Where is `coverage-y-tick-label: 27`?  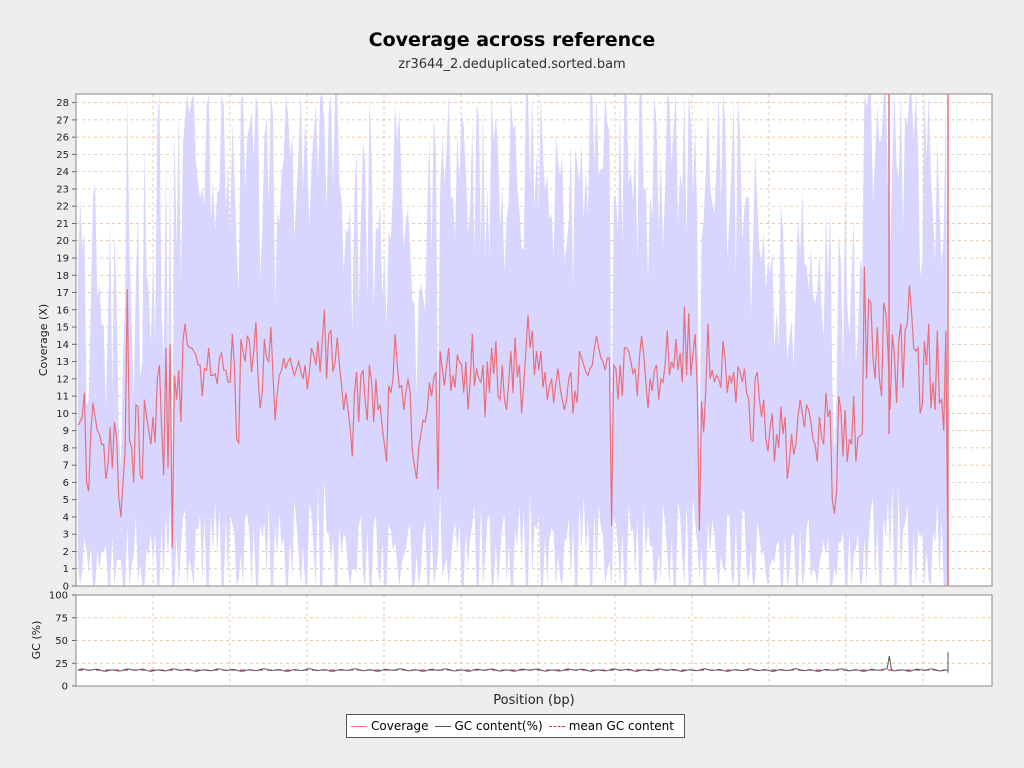 coverage-y-tick-label: 27 is located at coordinates (62, 120).